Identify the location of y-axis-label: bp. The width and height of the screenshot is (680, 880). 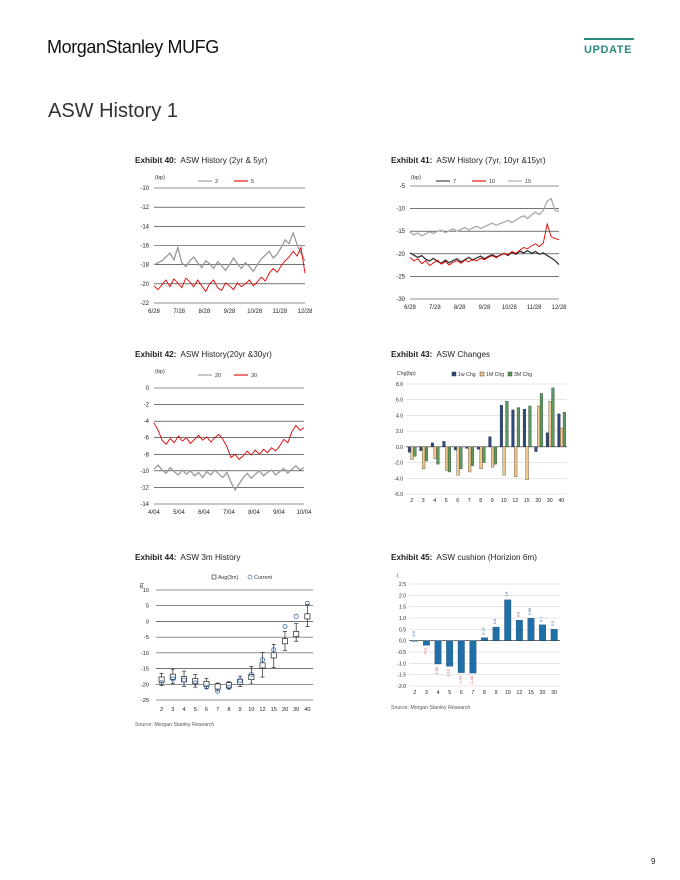
(141, 586).